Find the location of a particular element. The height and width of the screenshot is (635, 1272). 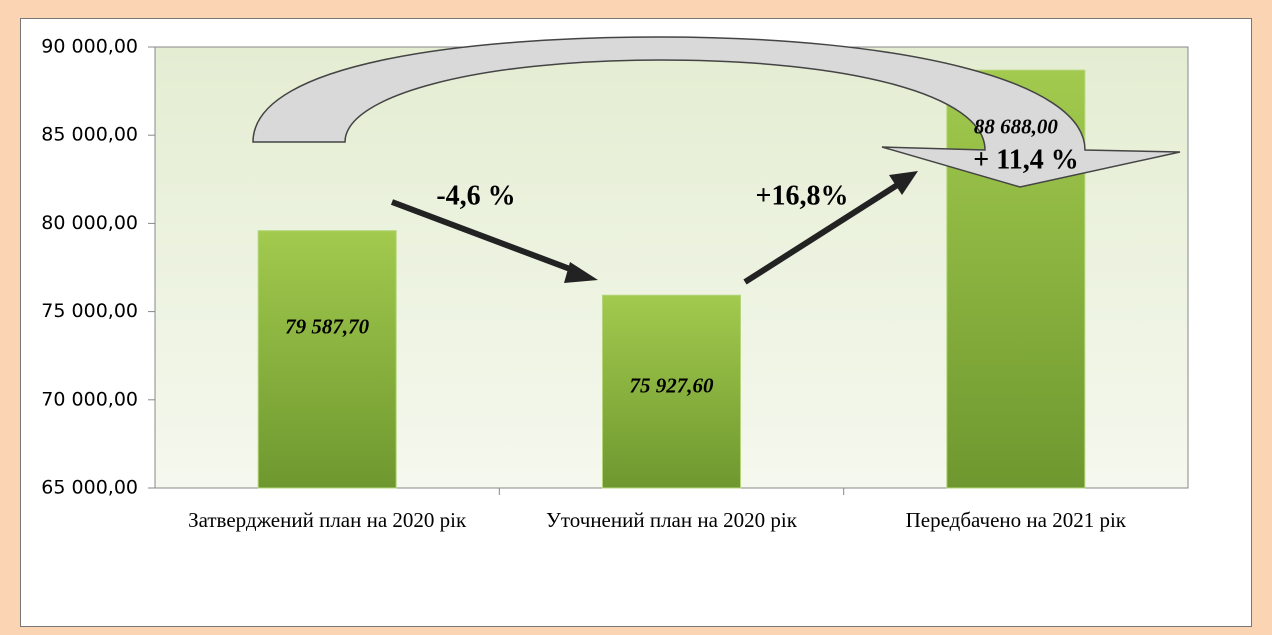

annotation: +16,8% is located at coordinates (802, 195).